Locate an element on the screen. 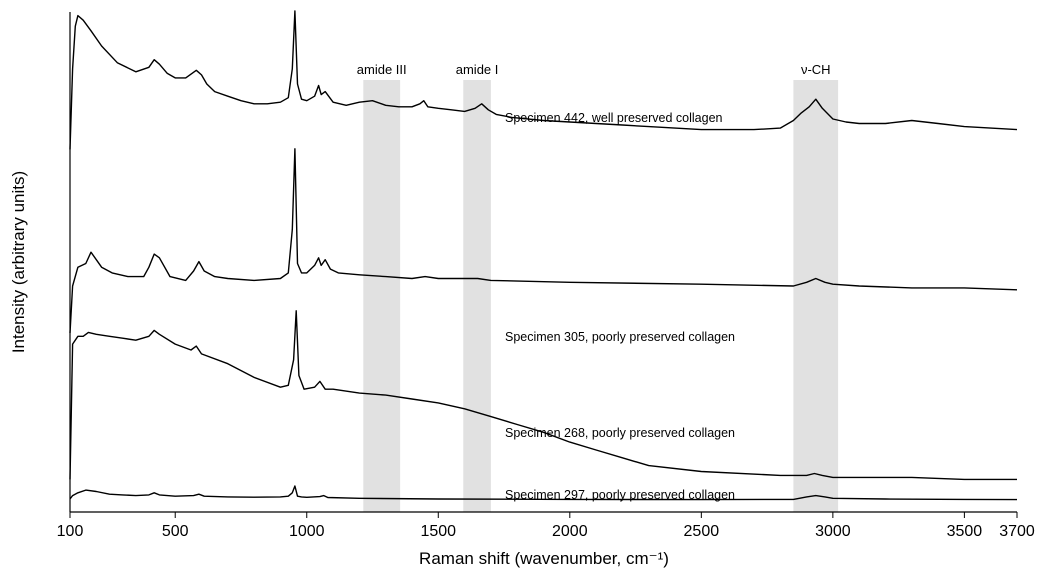 Image resolution: width=1040 pixels, height=572 pixels. x-tick-label-8: 3700 is located at coordinates (1017, 531).